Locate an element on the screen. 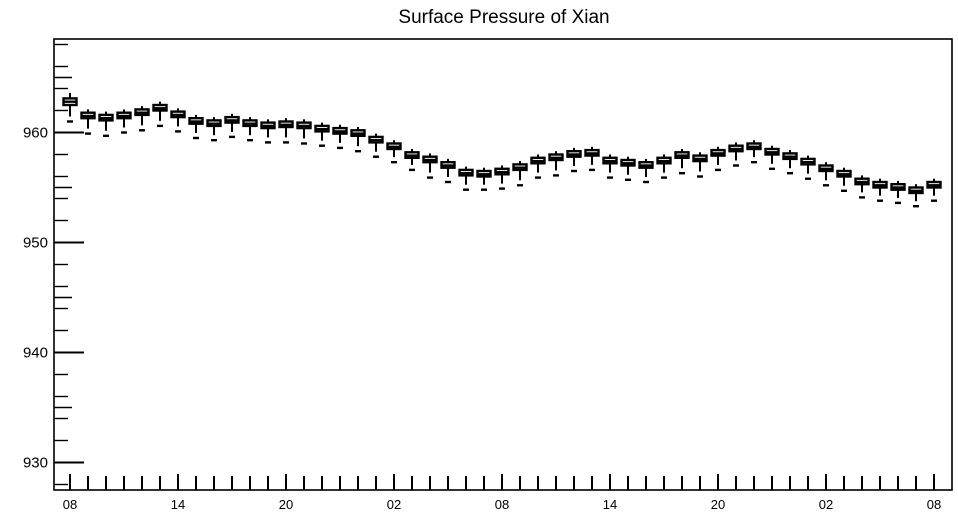  y-tick-label: 950 is located at coordinates (35, 243).